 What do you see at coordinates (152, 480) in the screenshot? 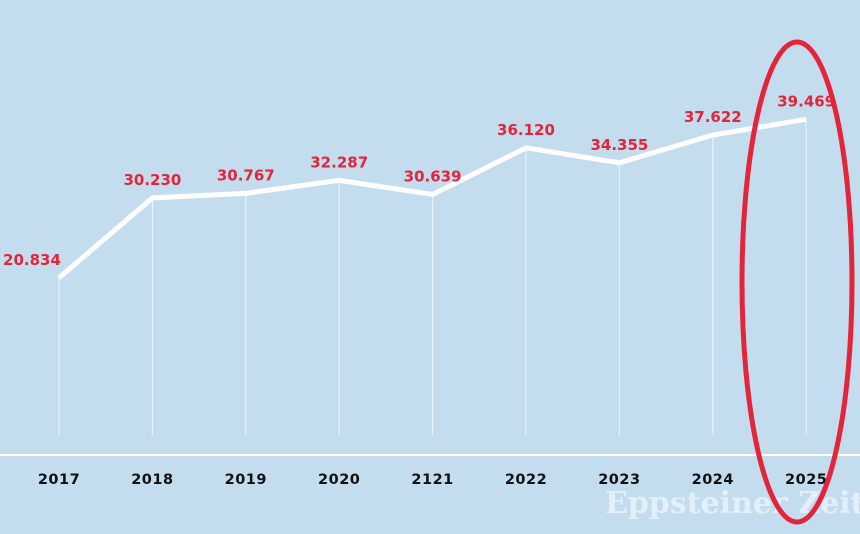
I see `x-tick-label: 2018` at bounding box center [152, 480].